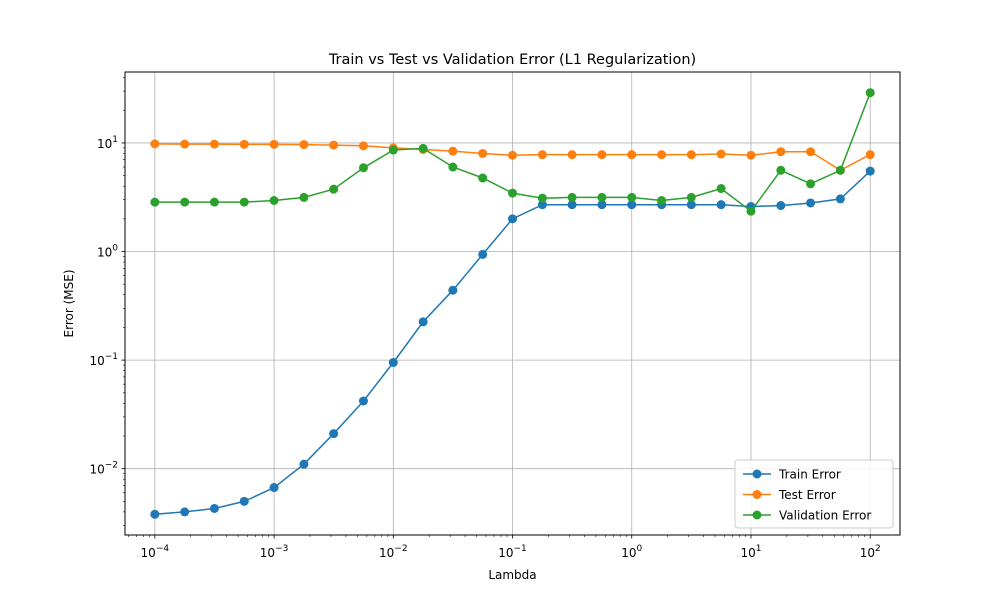 This screenshot has height=600, width=1000. I want to click on tick-label: 10⁻³, so click(274, 552).